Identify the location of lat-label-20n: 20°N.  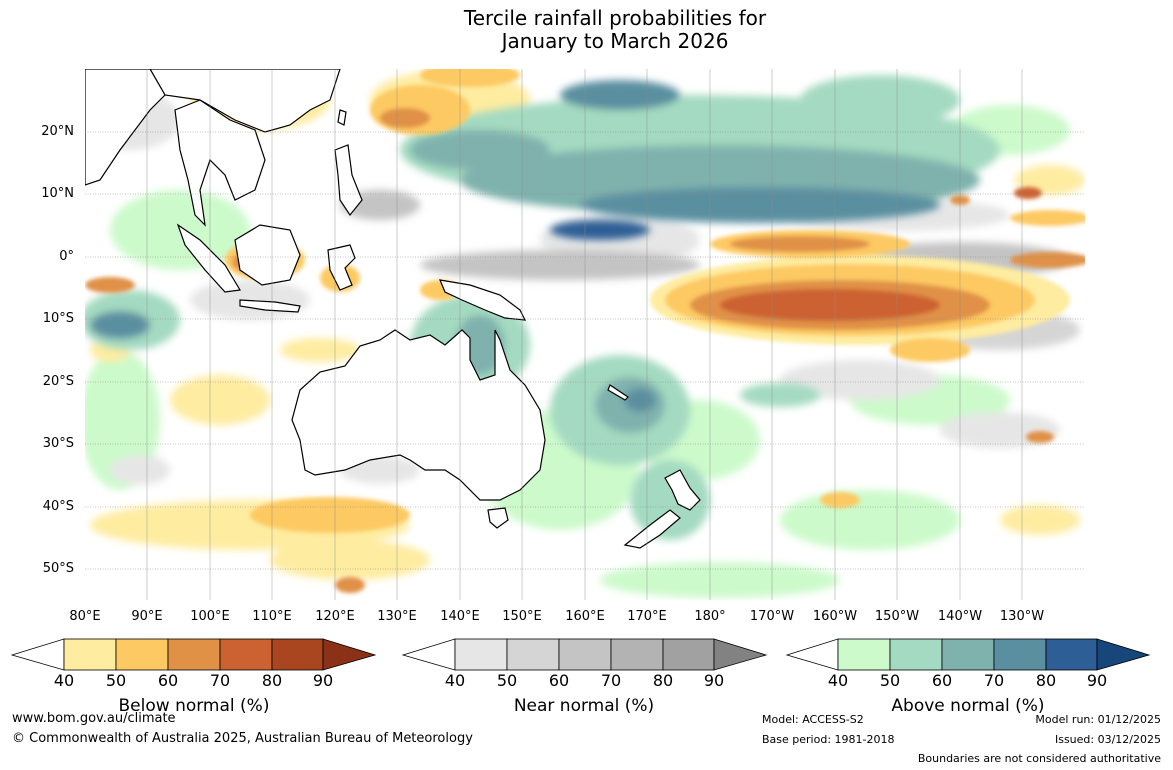
(57, 131).